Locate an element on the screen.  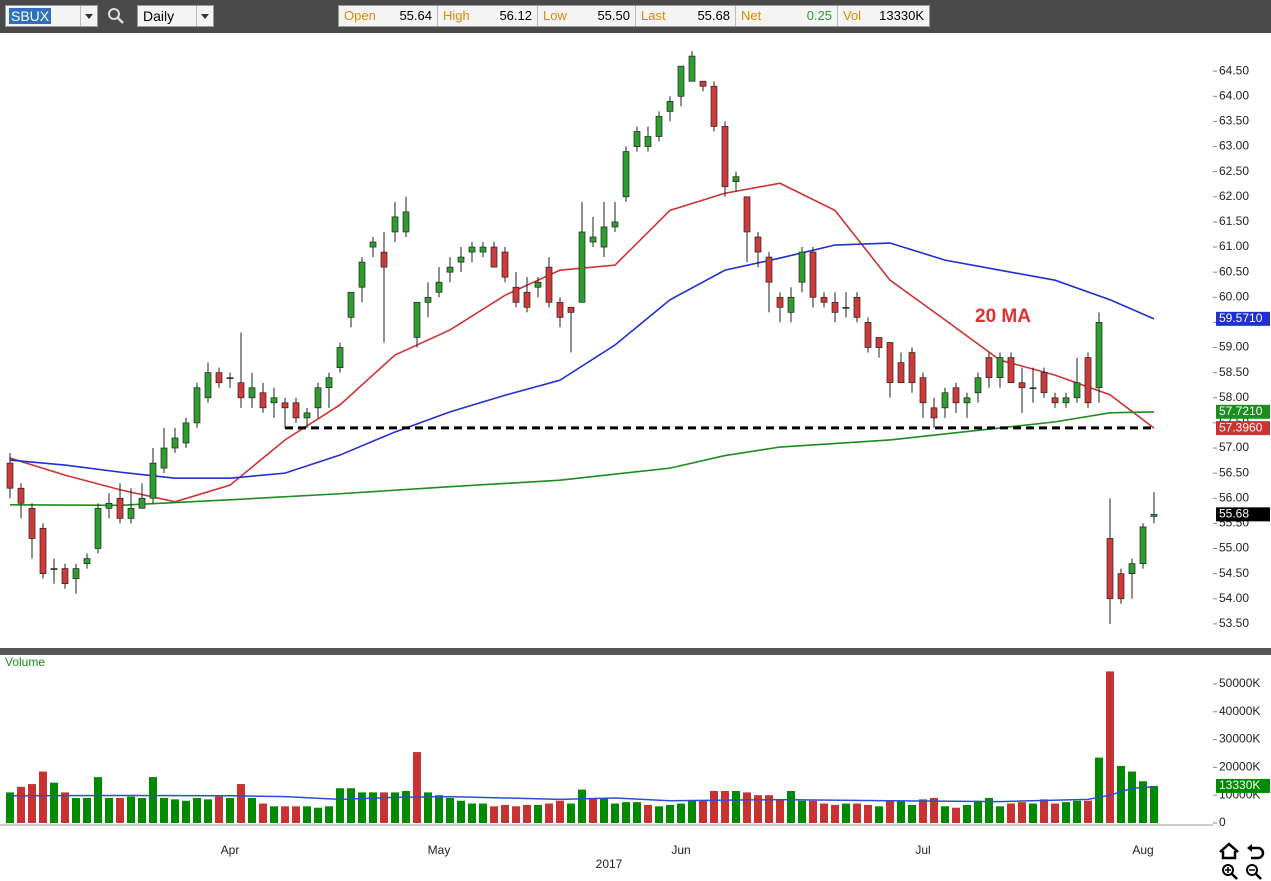
y-tick-label: 60.00 is located at coordinates (1234, 296).